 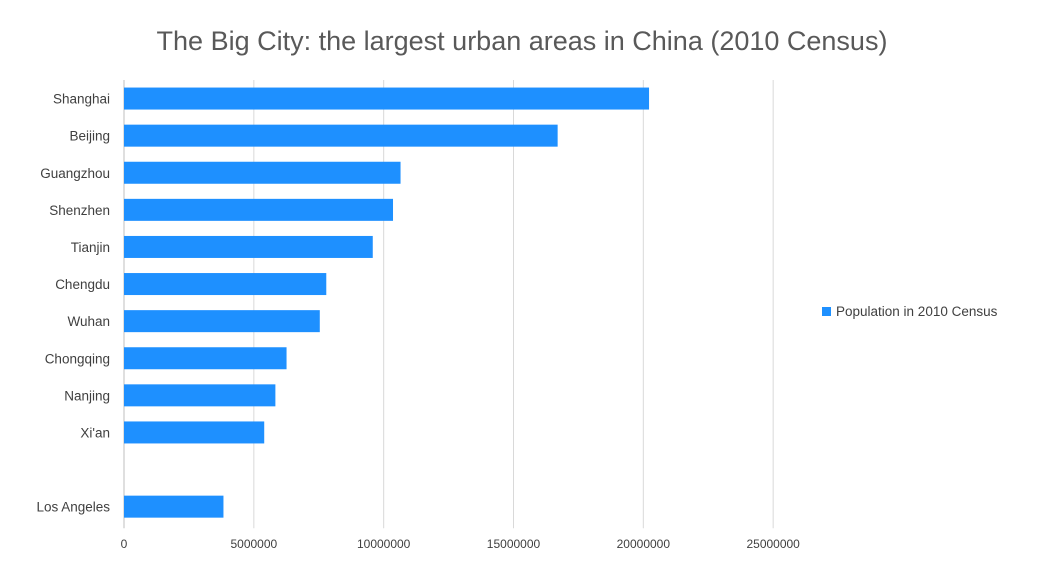 I want to click on legend-label: Population in 2010 Census, so click(x=917, y=311).